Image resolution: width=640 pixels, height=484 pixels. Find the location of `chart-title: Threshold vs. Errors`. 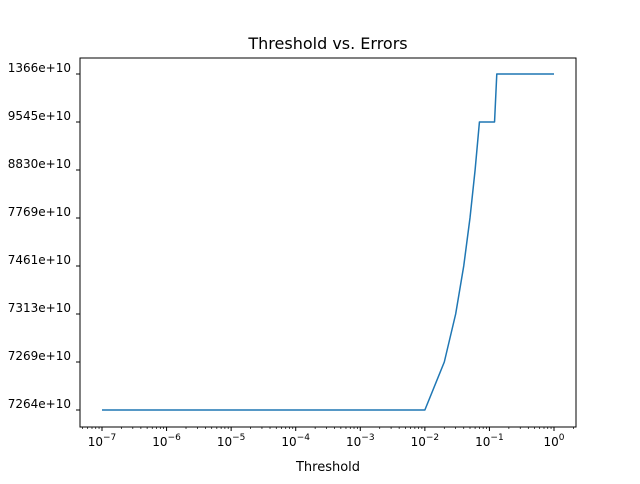

chart-title: Threshold vs. Errors is located at coordinates (327, 43).